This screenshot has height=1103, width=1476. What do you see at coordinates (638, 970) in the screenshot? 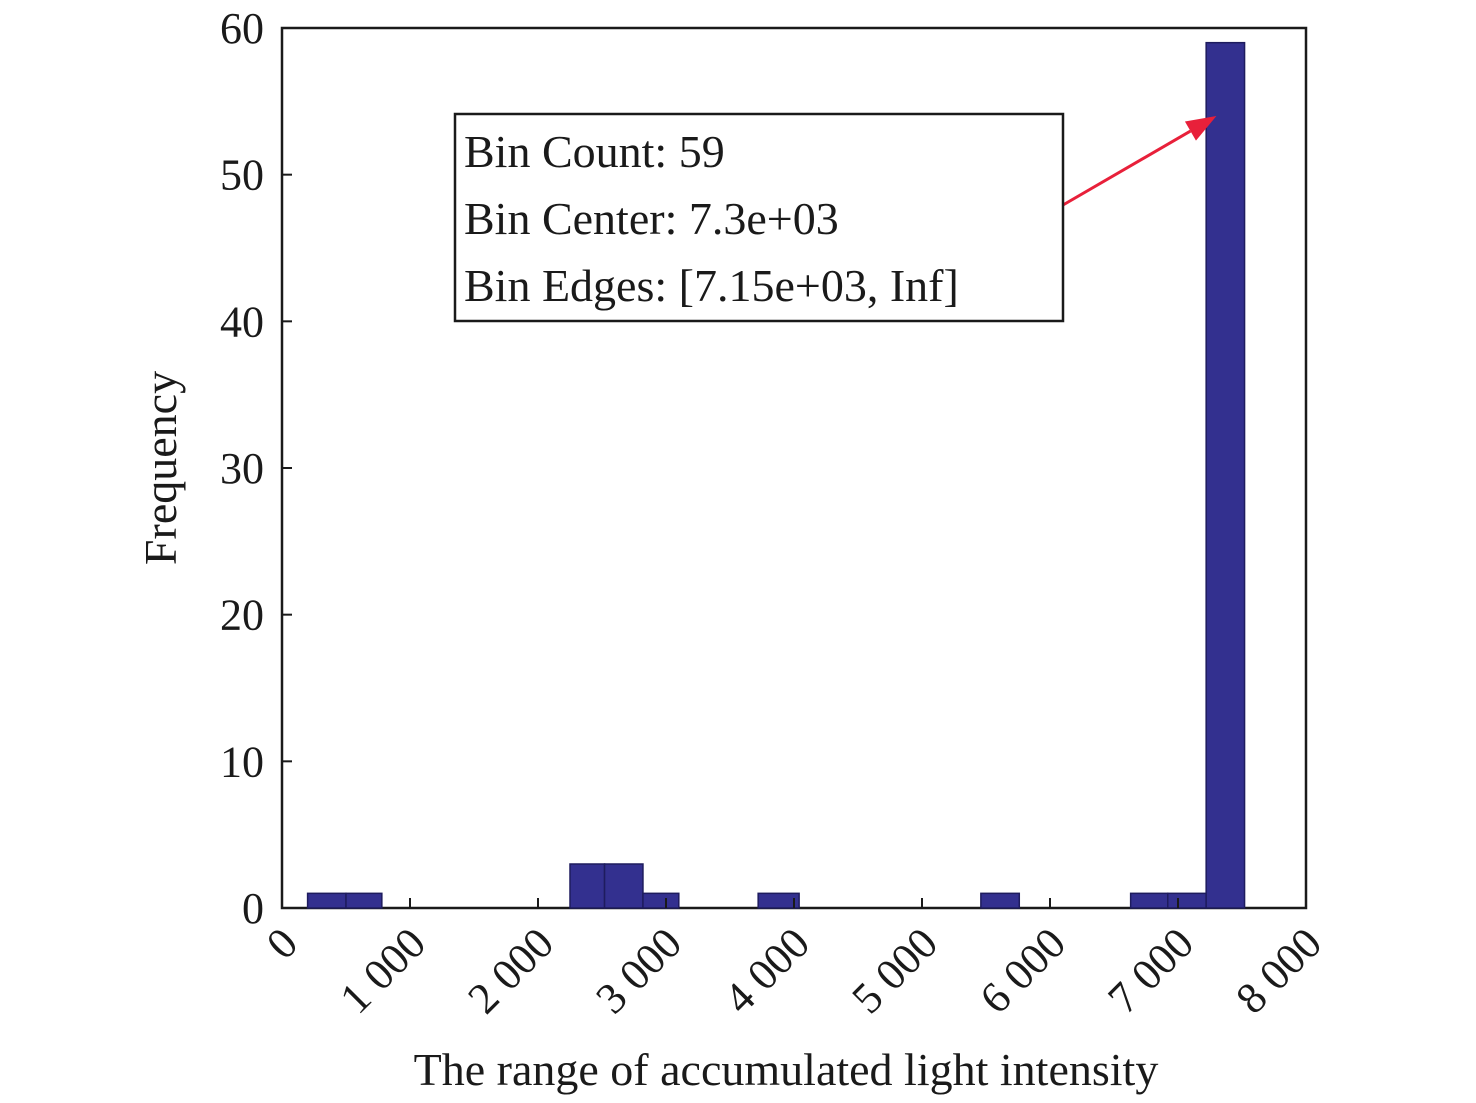
I see `x-tick-label-3: 3 000` at bounding box center [638, 970].